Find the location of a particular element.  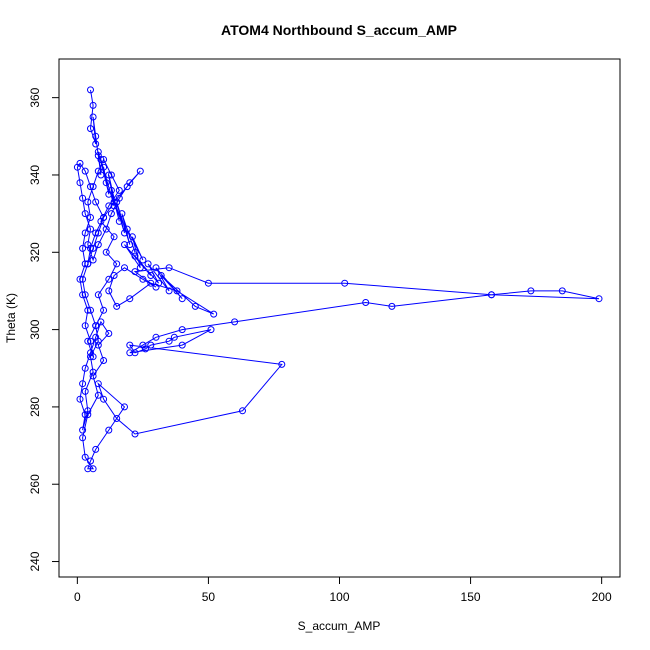

y-tick-label: 320 is located at coordinates (35, 252).